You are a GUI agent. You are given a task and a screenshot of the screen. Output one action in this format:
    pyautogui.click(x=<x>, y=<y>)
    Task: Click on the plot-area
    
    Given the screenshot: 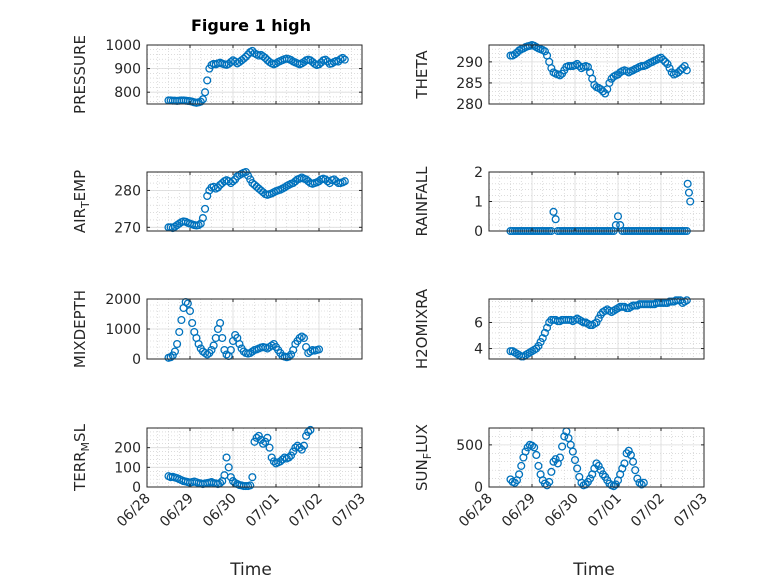 What is the action you would take?
    pyautogui.click(x=596, y=457)
    